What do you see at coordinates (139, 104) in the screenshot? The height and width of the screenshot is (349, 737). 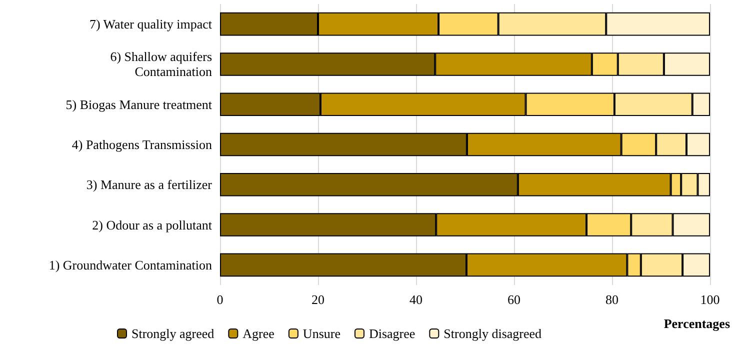 I see `y-tick-label: 5) Biogas Manure treatment` at bounding box center [139, 104].